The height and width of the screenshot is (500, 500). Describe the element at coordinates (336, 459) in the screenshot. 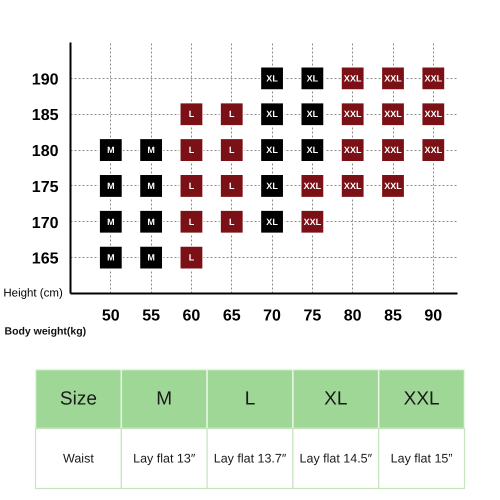

I see `text: Lay flat 14.5″` at that location.